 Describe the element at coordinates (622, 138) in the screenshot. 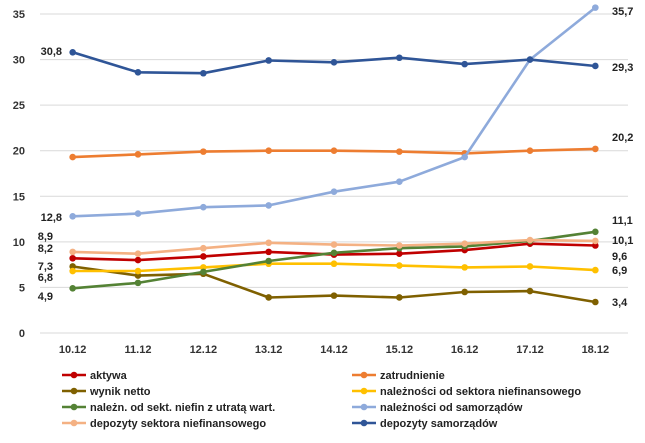

I see `data-label-right-zatr: 20,2` at that location.